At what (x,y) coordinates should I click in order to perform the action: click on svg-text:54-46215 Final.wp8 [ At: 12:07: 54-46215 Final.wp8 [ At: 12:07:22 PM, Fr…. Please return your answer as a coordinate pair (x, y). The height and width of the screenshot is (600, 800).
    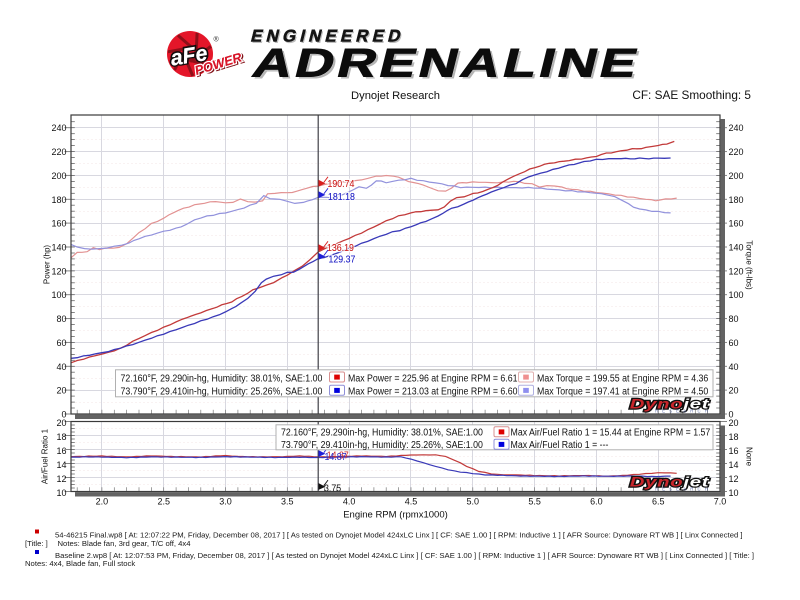
    Looking at the image, I should click on (399, 535).